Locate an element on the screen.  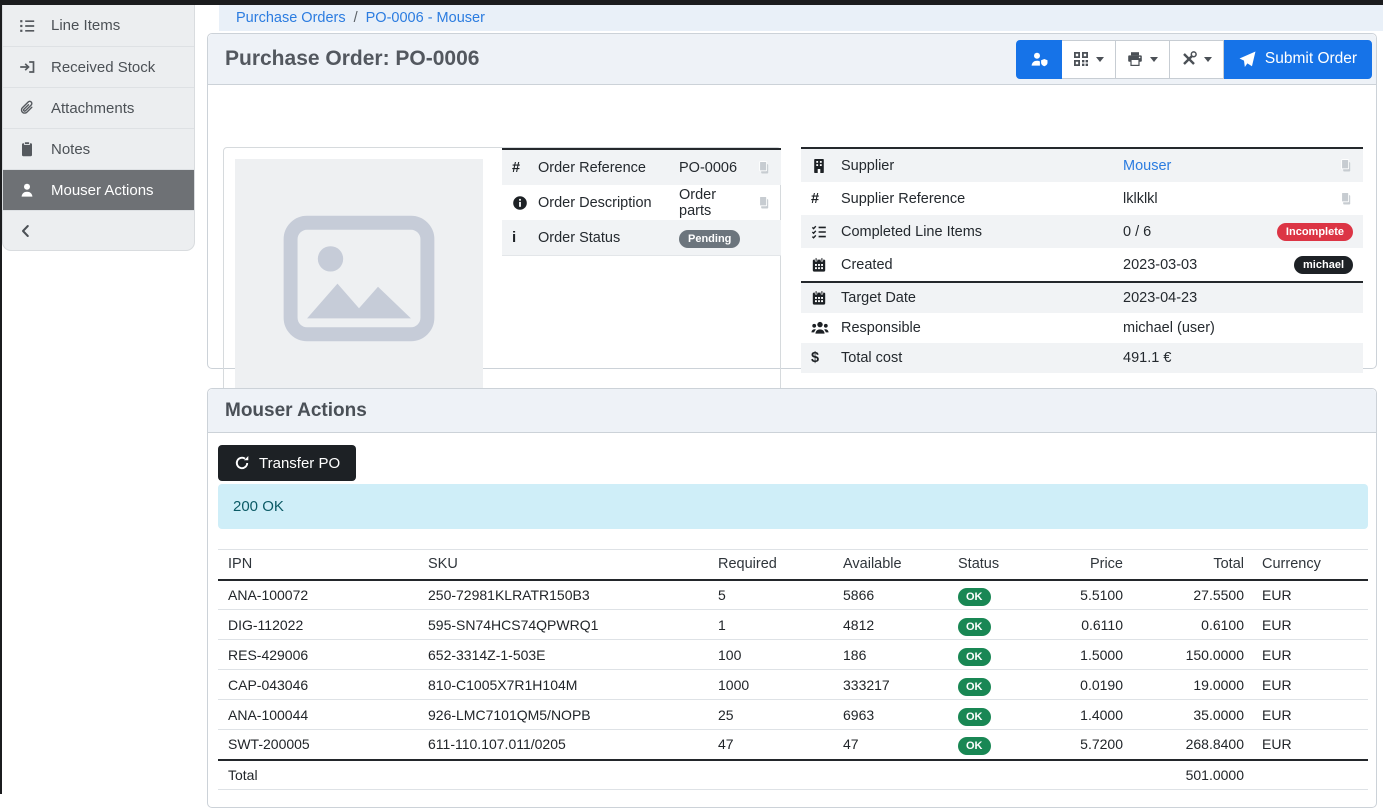
detail-label: Target Date is located at coordinates (878, 298).